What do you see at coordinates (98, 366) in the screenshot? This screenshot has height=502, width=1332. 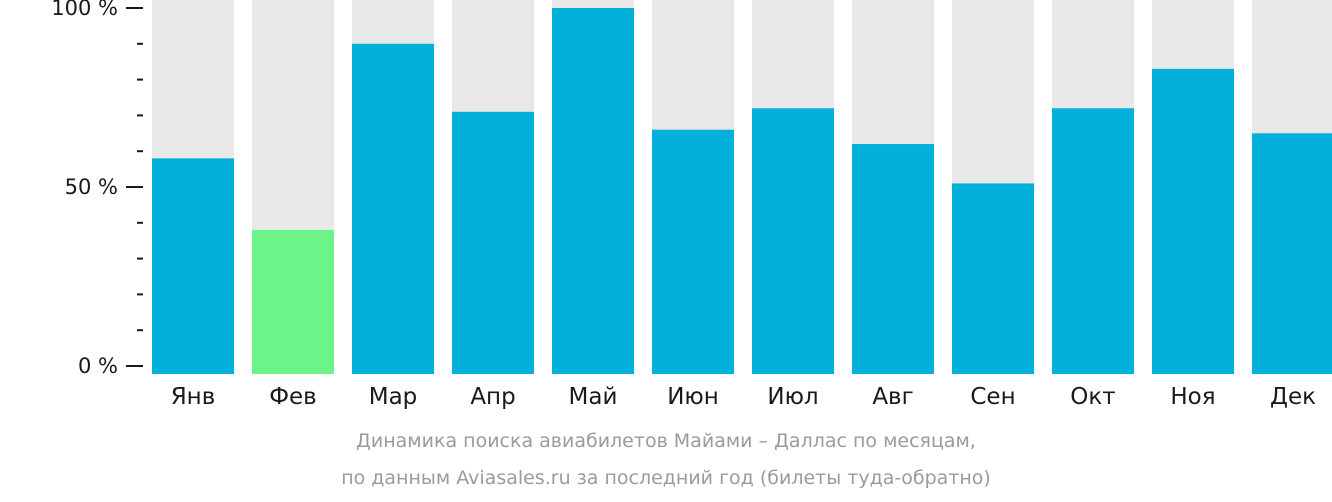 I see `y-tick-label: 0 %` at bounding box center [98, 366].